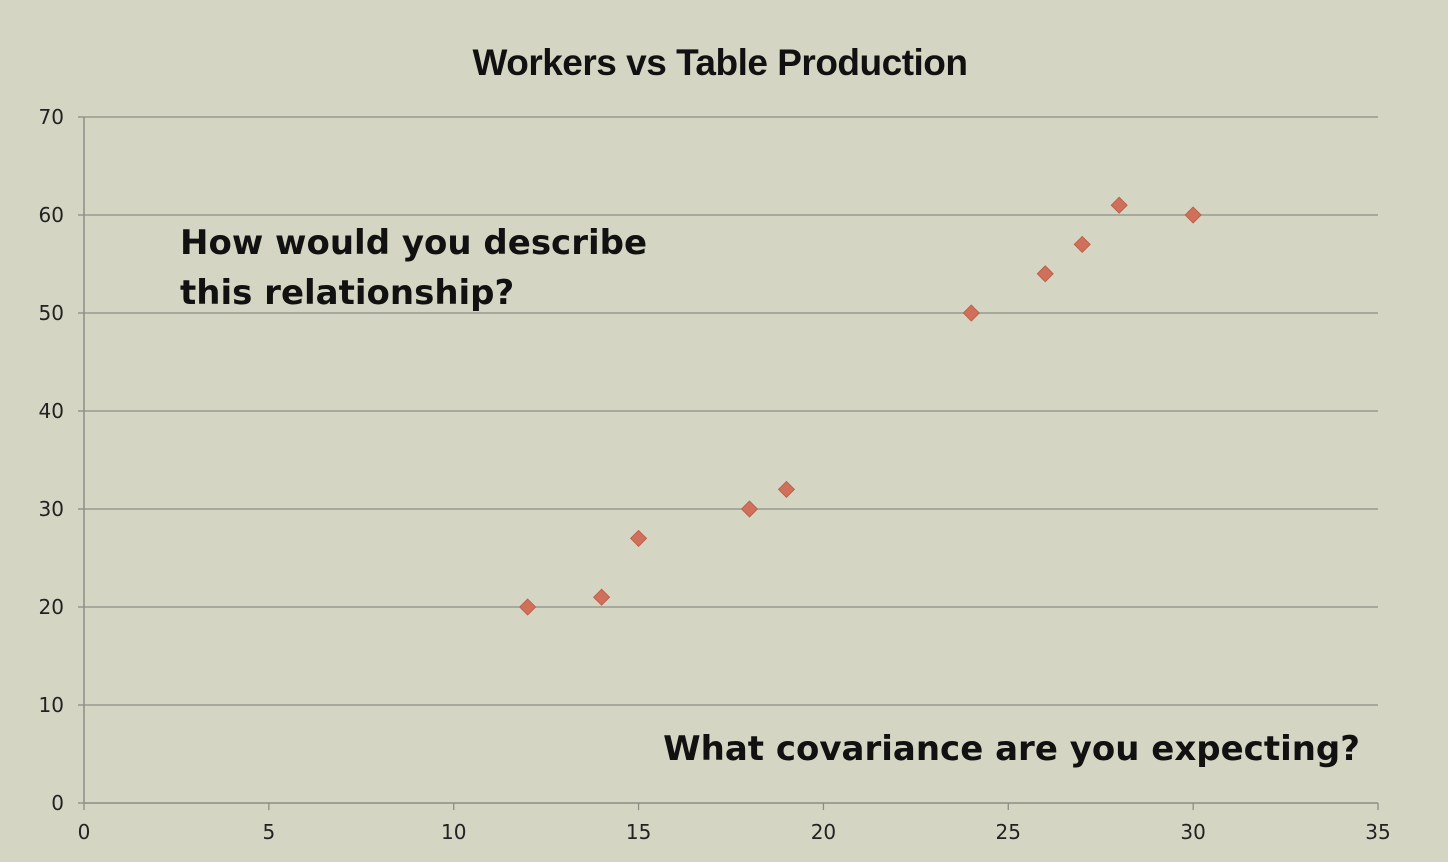 This screenshot has width=1448, height=862. Describe the element at coordinates (414, 243) in the screenshot. I see `annotation-question-line-1: How would you describe` at that location.